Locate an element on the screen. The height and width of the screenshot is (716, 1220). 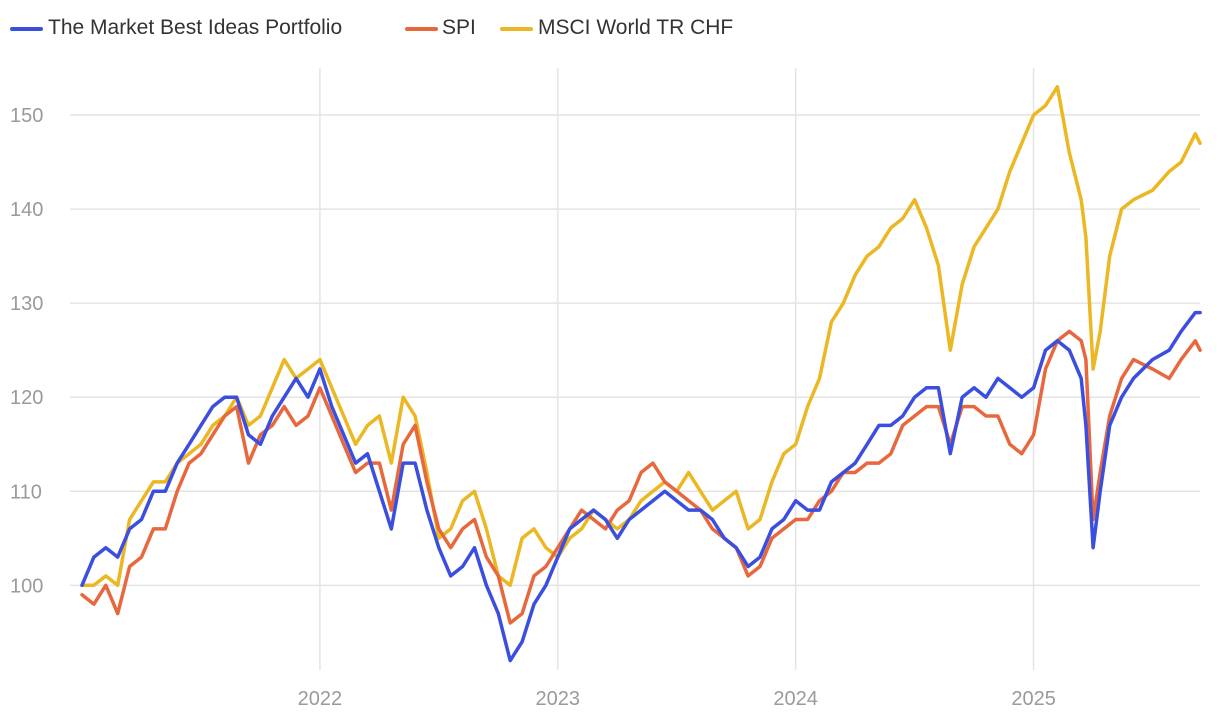
legend-item-spi: SPI is located at coordinates (440, 27).